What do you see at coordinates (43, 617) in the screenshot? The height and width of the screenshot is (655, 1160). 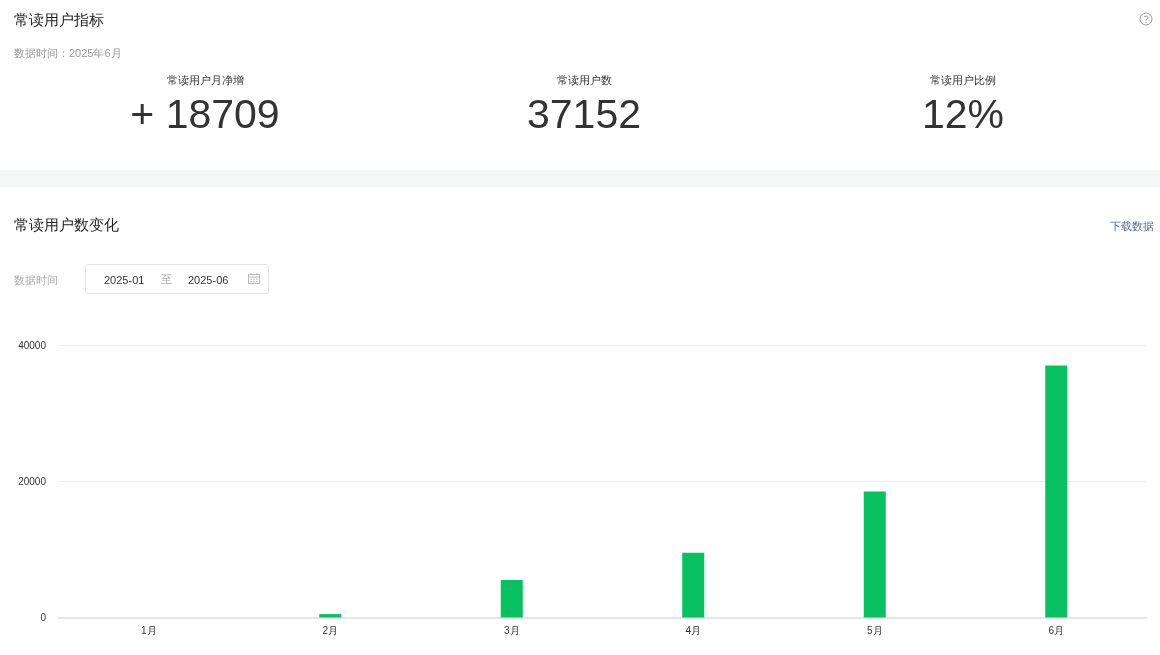 I see `y-tick-label: 0` at bounding box center [43, 617].